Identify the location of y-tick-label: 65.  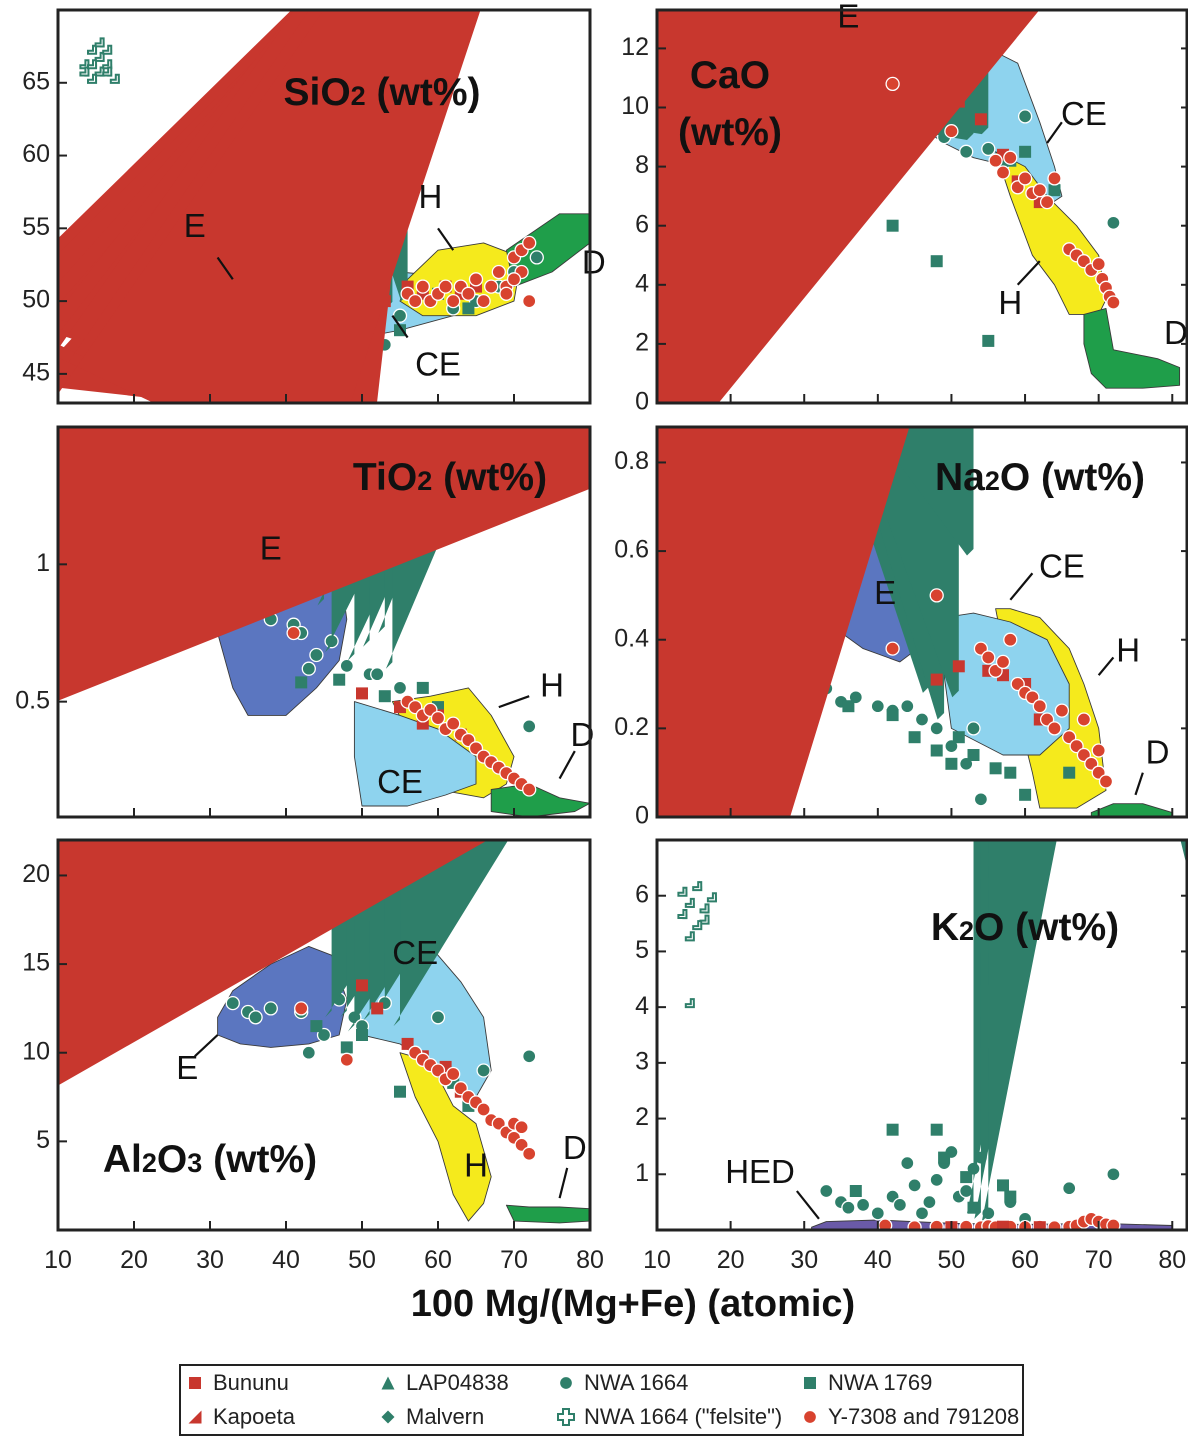
(36, 81).